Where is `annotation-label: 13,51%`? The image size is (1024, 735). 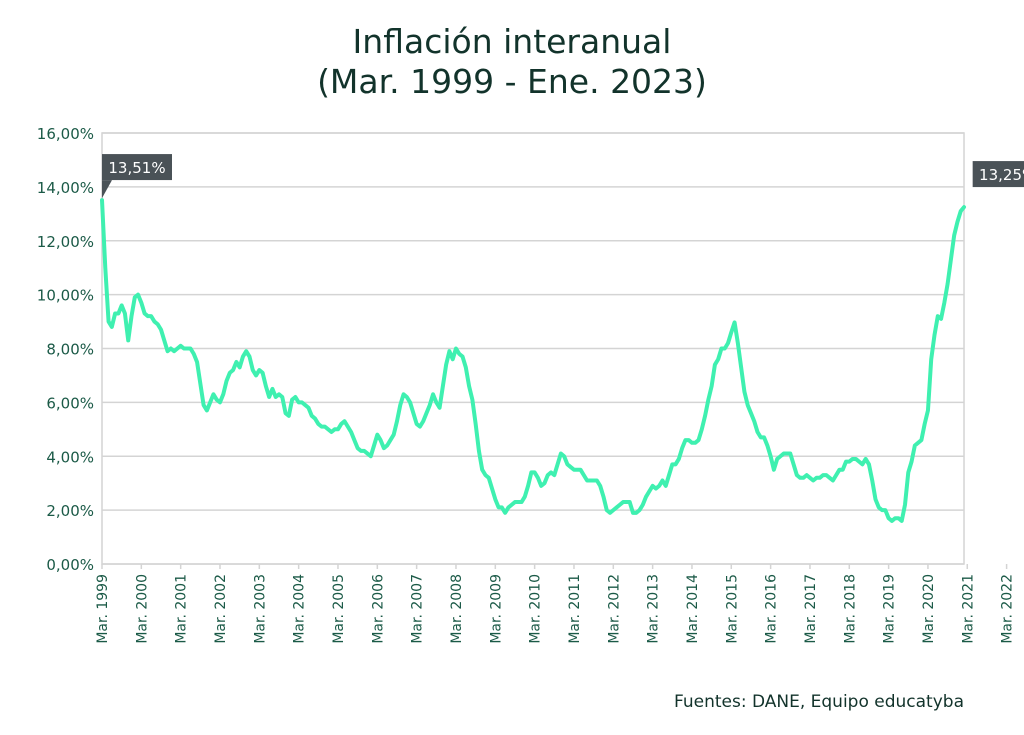 annotation-label: 13,51% is located at coordinates (136, 168).